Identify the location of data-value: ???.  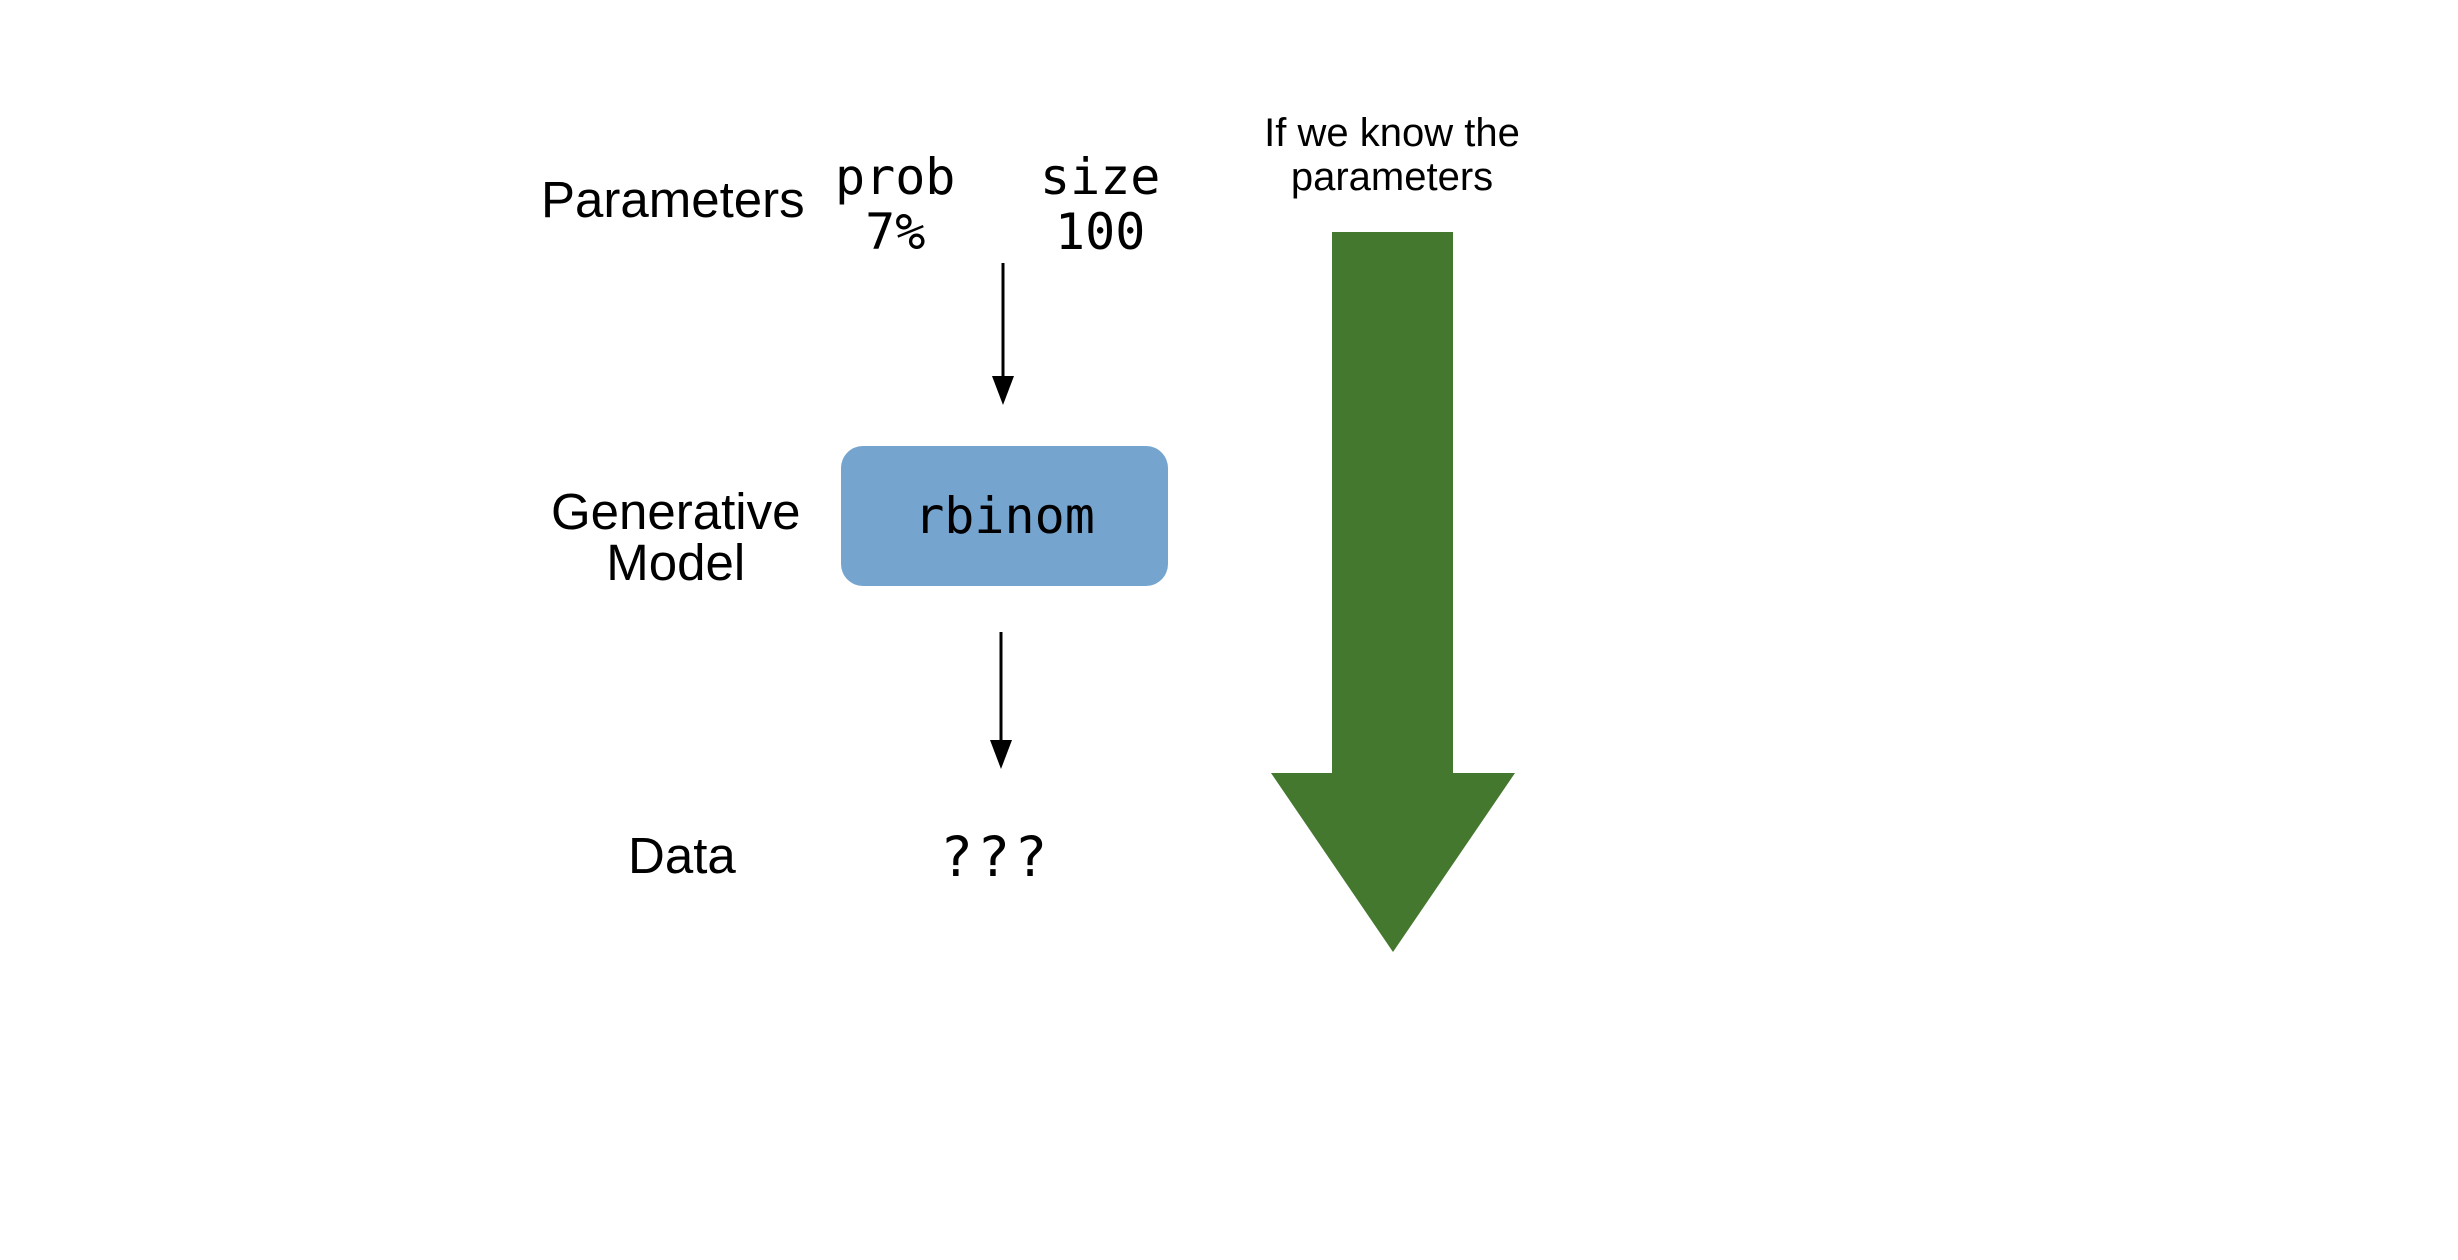
(996, 857).